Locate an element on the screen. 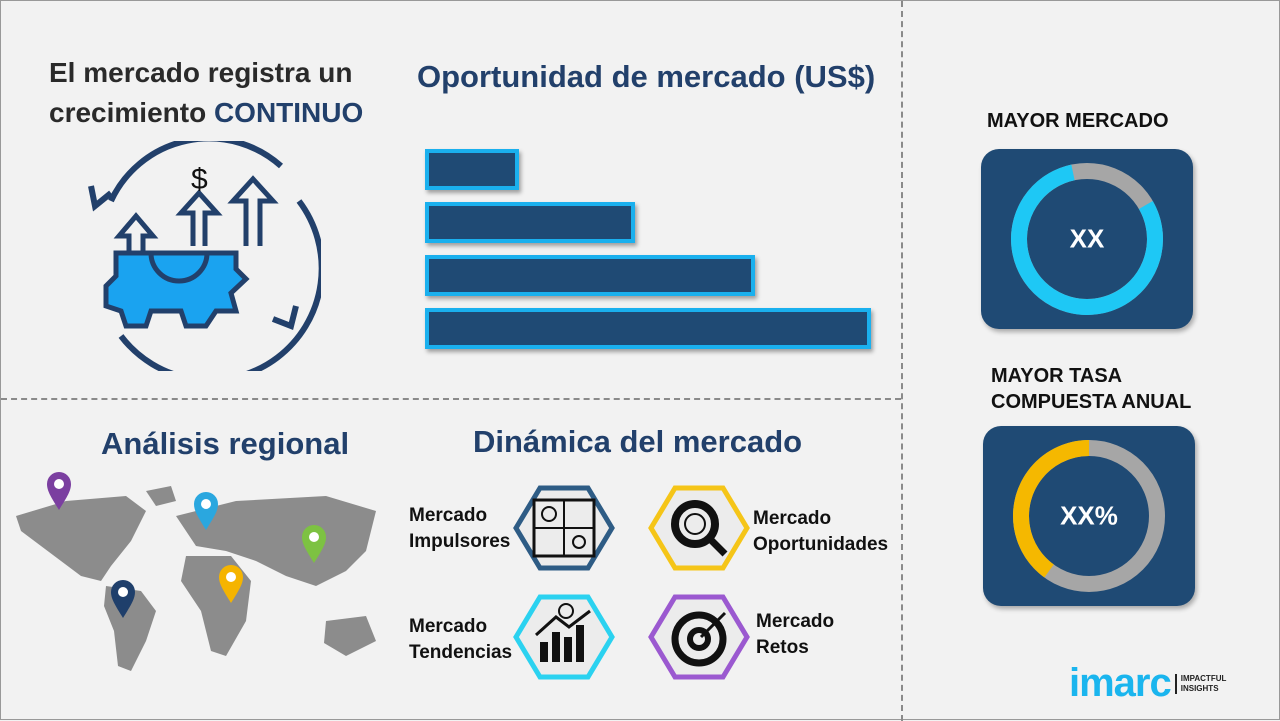 Image resolution: width=1280 pixels, height=721 pixels. logo-brand: imarc is located at coordinates (1120, 683).